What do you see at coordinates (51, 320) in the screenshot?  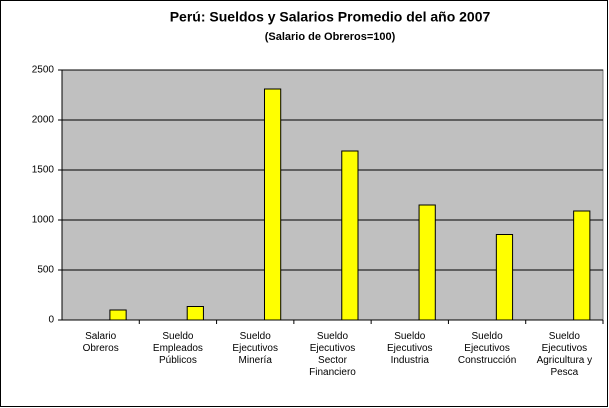 I see `y-tick-label: 0` at bounding box center [51, 320].